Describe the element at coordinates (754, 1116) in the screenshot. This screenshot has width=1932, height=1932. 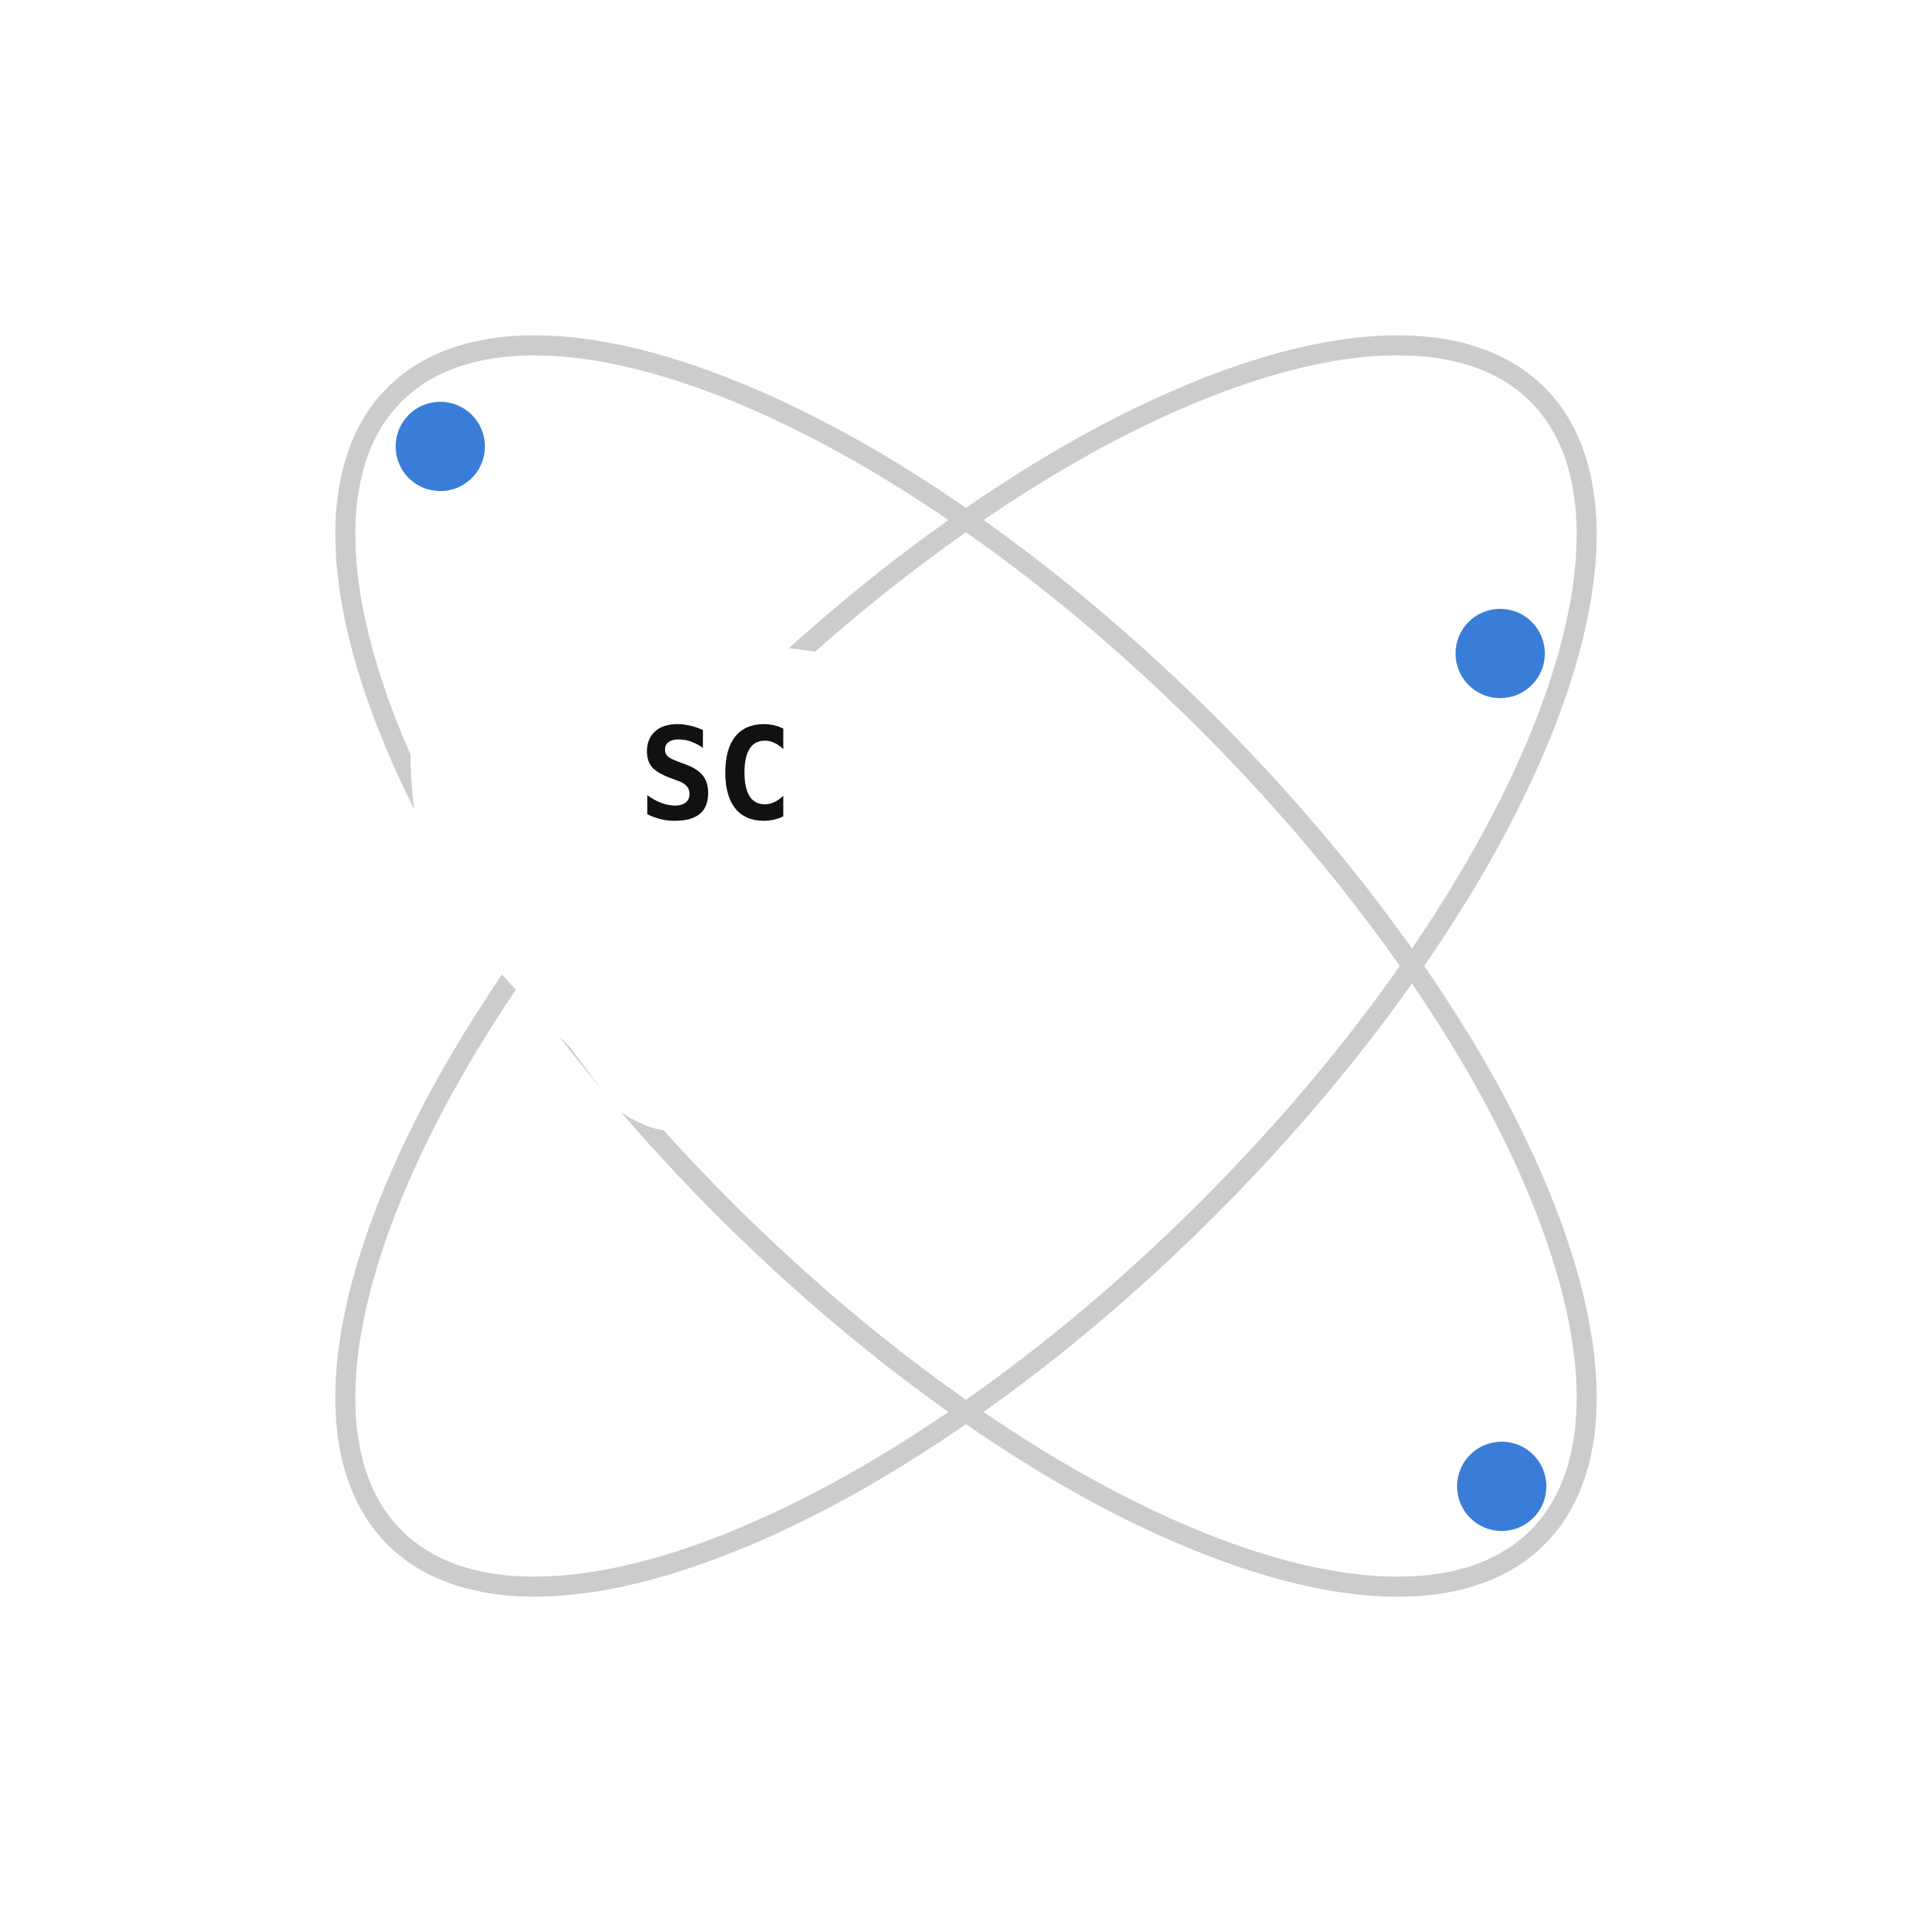
I see `monogram-mask-tail` at that location.